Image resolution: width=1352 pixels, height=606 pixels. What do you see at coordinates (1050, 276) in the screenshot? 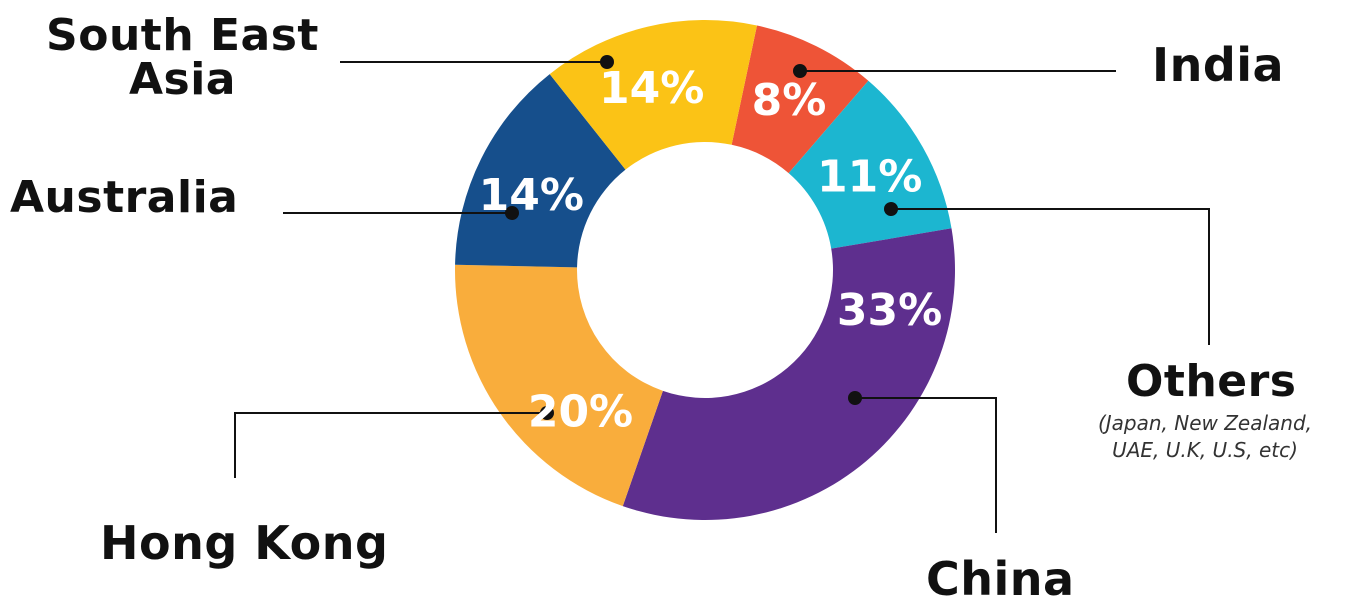
I see `leader-line-others` at bounding box center [1050, 276].